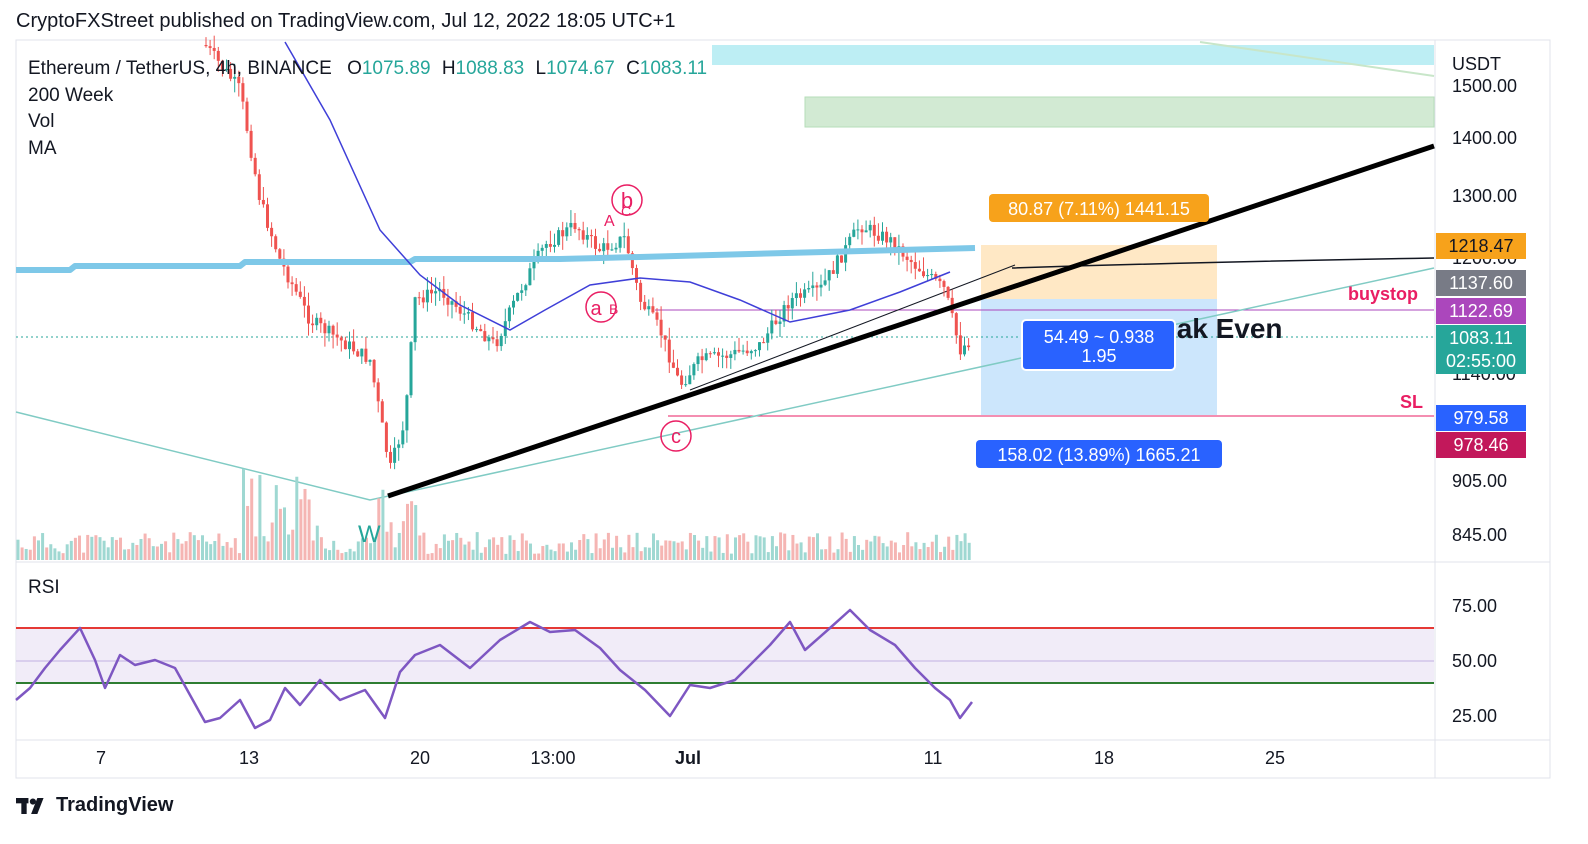  I want to click on time-tick-1: 13, so click(249, 758).